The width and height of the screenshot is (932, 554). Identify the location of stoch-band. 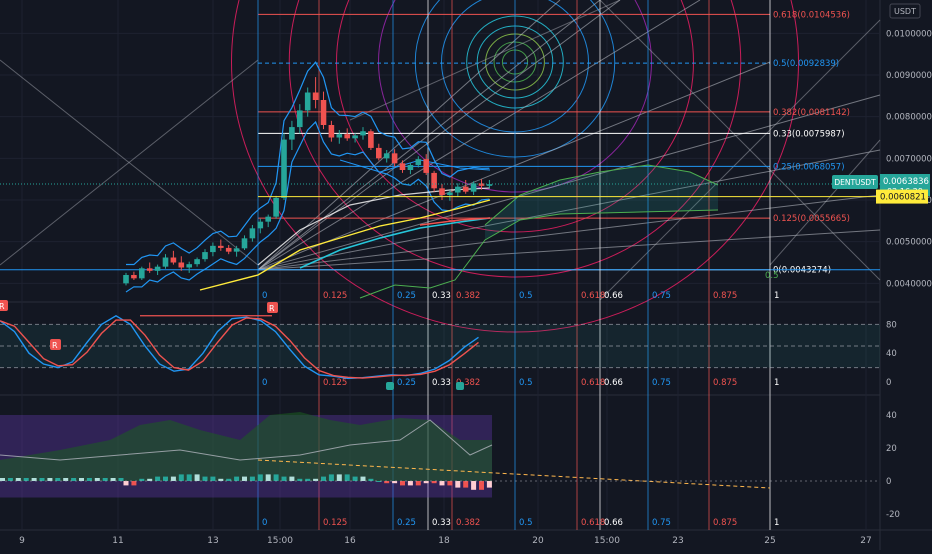
(440, 346).